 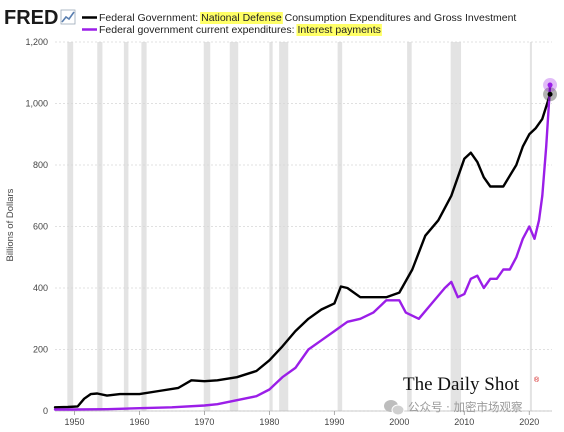 What do you see at coordinates (339, 30) in the screenshot?
I see `legend-highlight-interest` at bounding box center [339, 30].